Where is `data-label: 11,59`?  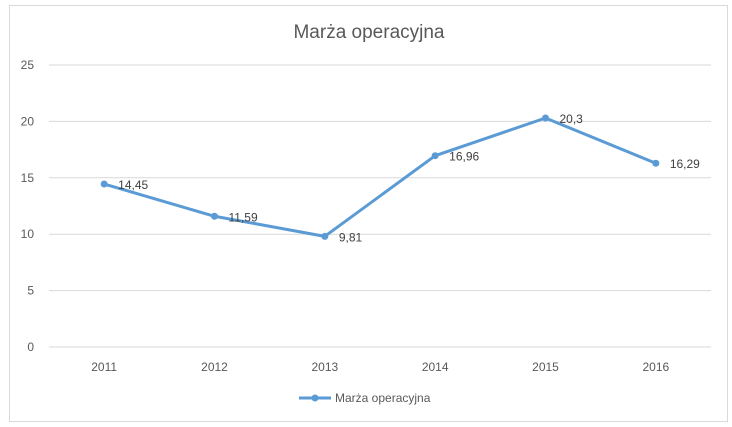 data-label: 11,59 is located at coordinates (243, 217).